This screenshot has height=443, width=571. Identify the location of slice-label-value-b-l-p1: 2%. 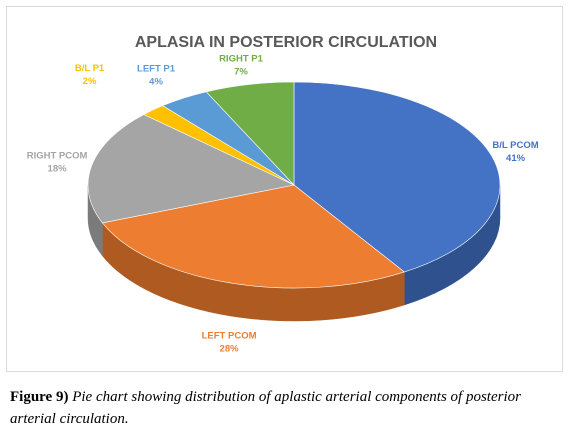
(90, 81).